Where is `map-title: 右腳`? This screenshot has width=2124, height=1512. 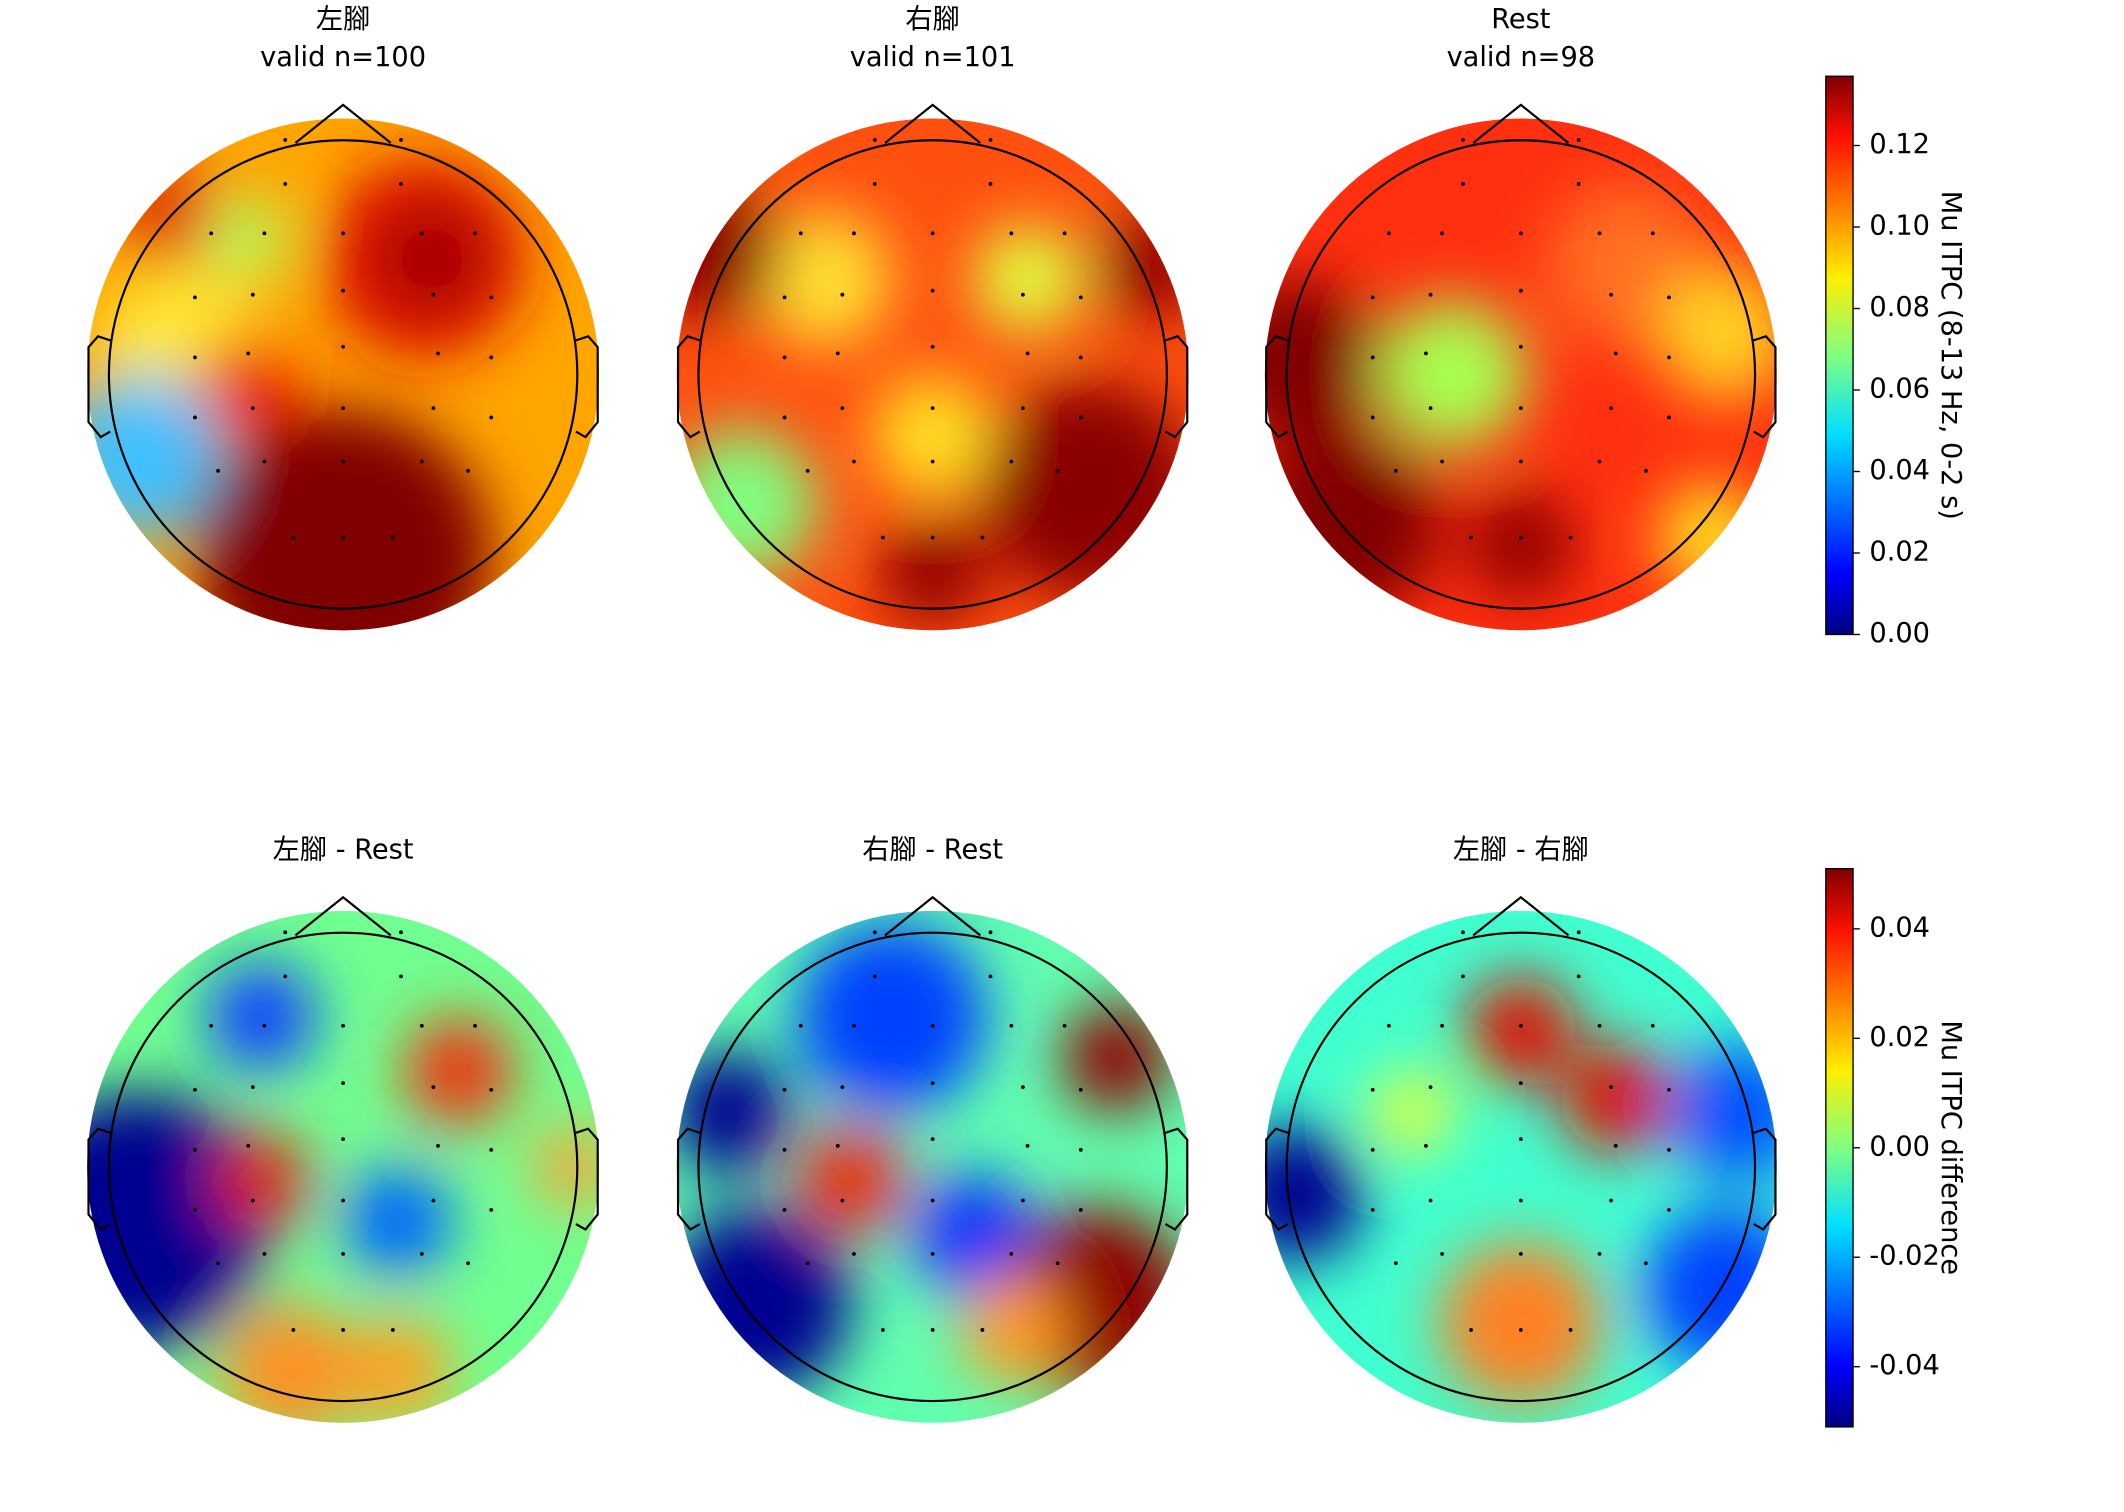
map-title: 右腳 is located at coordinates (932, 19).